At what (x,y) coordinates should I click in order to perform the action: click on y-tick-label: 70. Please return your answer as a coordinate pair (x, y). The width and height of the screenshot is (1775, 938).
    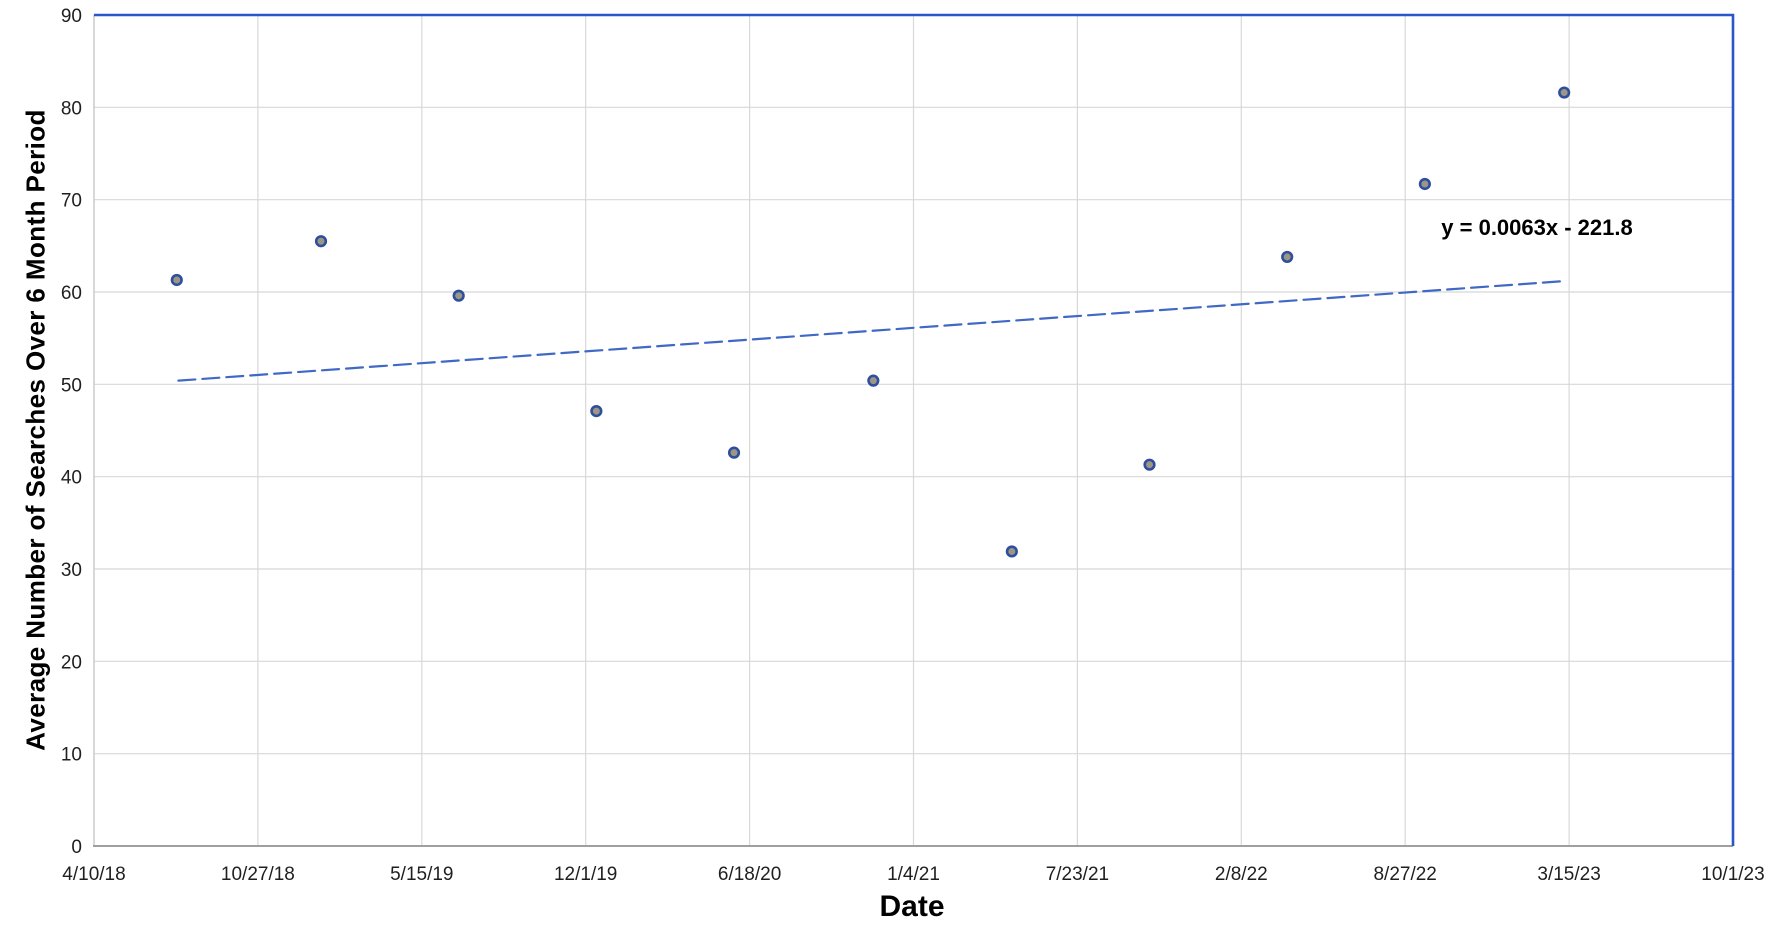
    Looking at the image, I should click on (71, 201).